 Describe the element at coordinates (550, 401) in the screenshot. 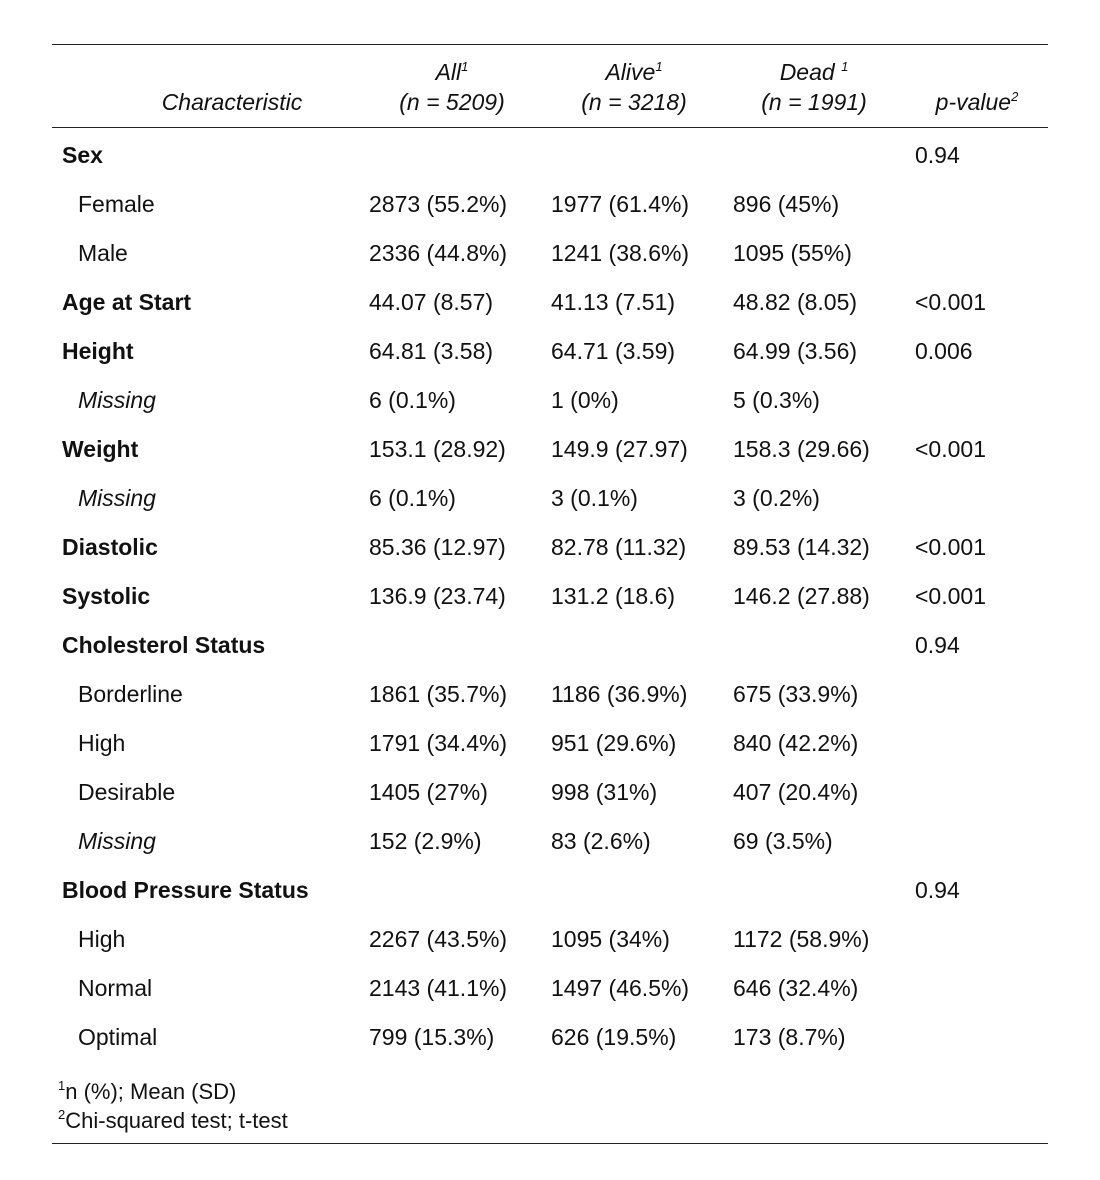

I see `table-row: Missing 6 (0.1%) 1 (0%) 5 (0.3%)` at that location.